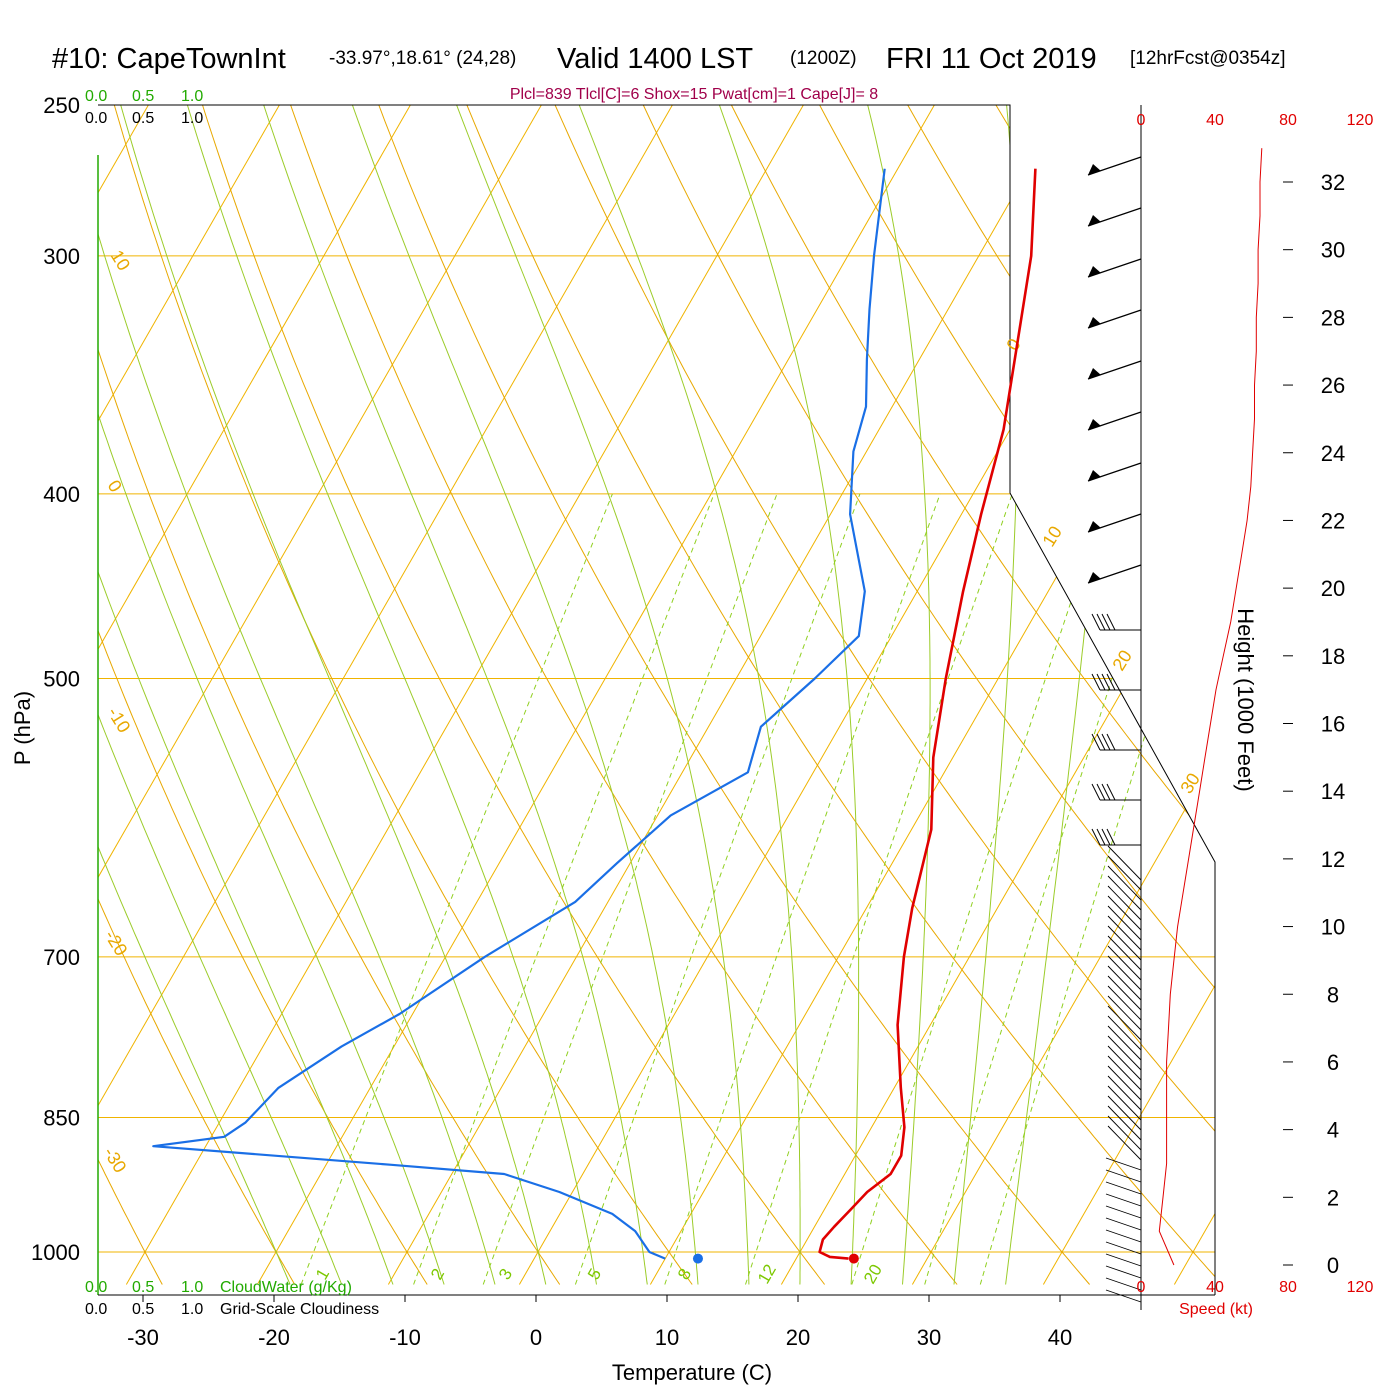 The height and width of the screenshot is (1400, 1400). What do you see at coordinates (823, 58) in the screenshot?
I see `utc-time: (1200Z)` at bounding box center [823, 58].